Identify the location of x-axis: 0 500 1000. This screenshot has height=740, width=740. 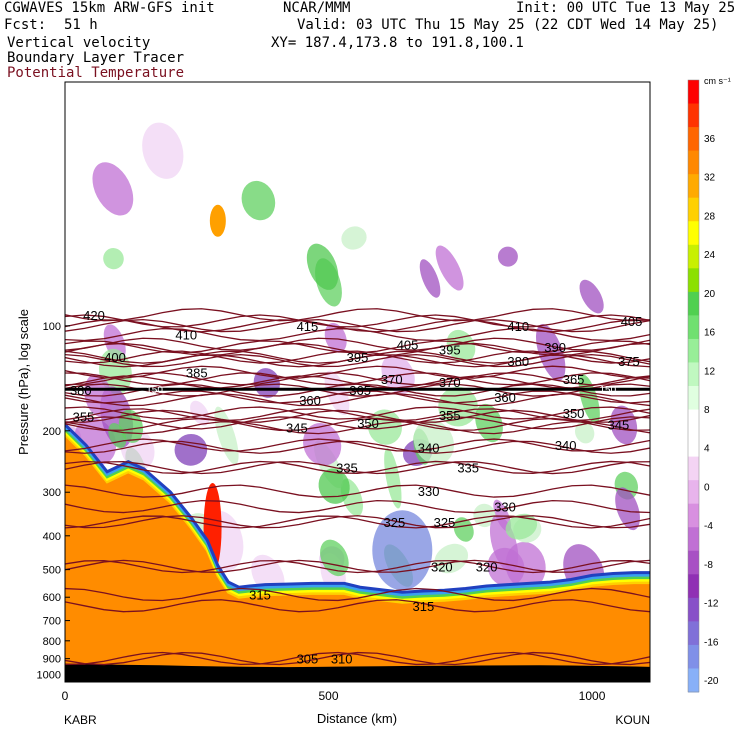
(334, 690).